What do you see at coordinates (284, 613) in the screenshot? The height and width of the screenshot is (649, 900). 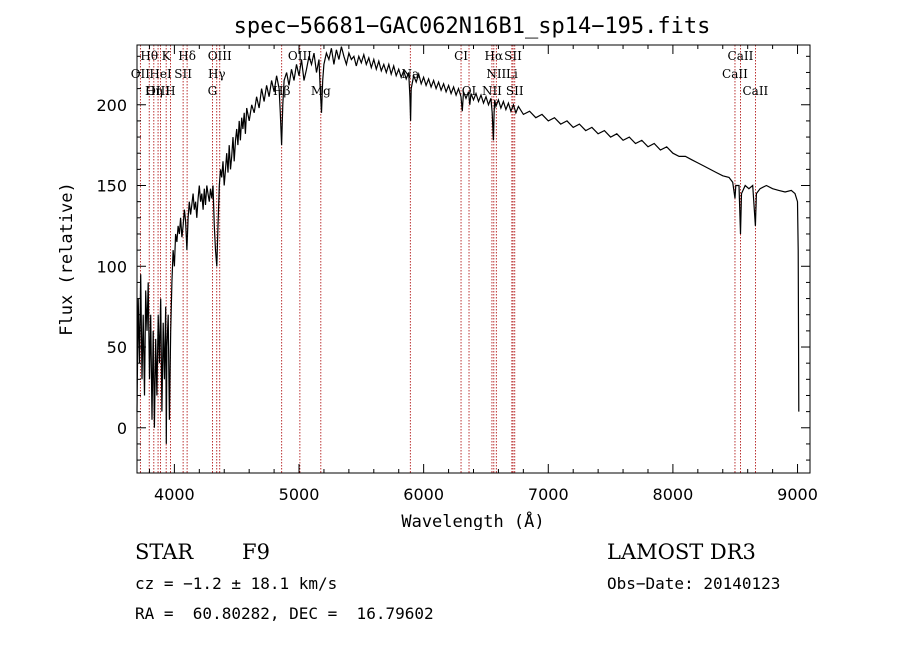 I see `ra-dec: RA = 60.80282, DEC = 16.79602` at bounding box center [284, 613].